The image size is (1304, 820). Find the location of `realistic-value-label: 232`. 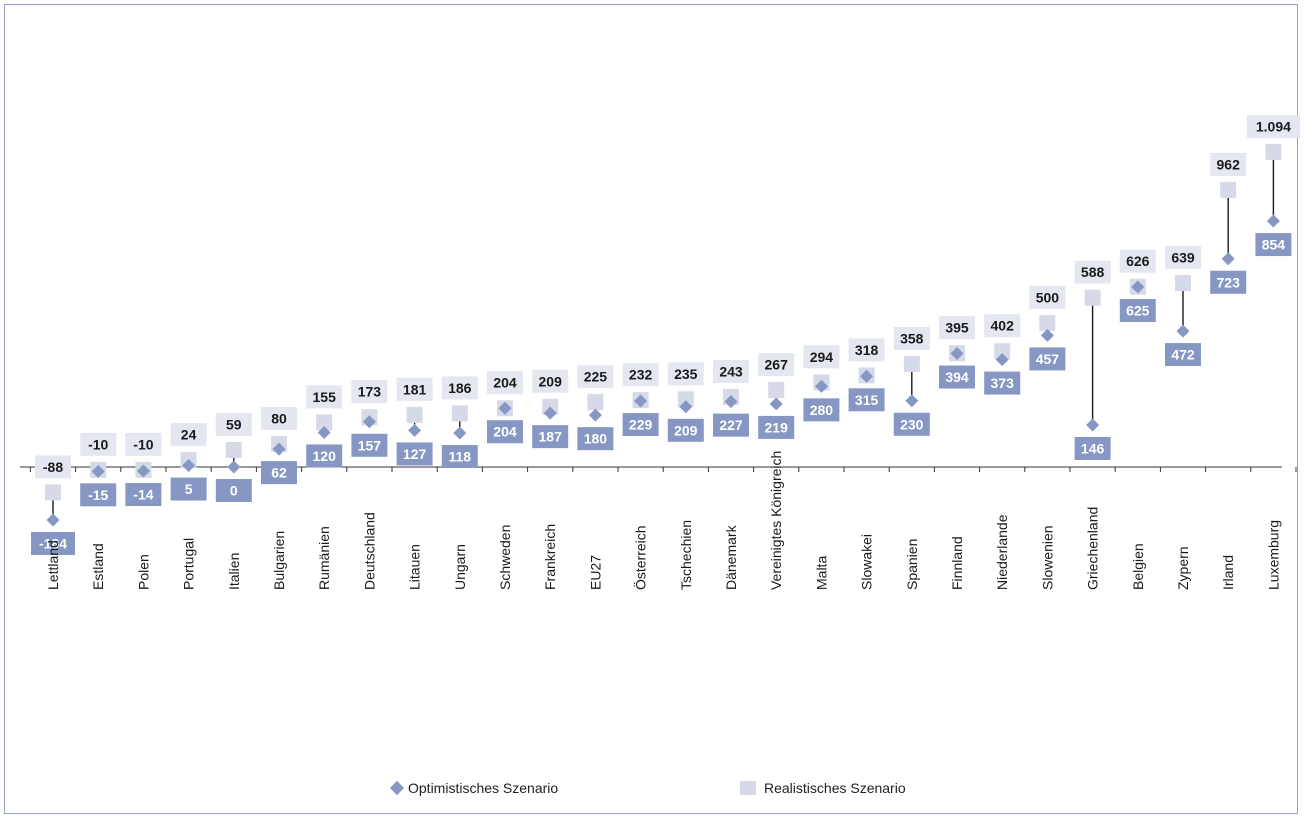

realistic-value-label: 232 is located at coordinates (641, 375).